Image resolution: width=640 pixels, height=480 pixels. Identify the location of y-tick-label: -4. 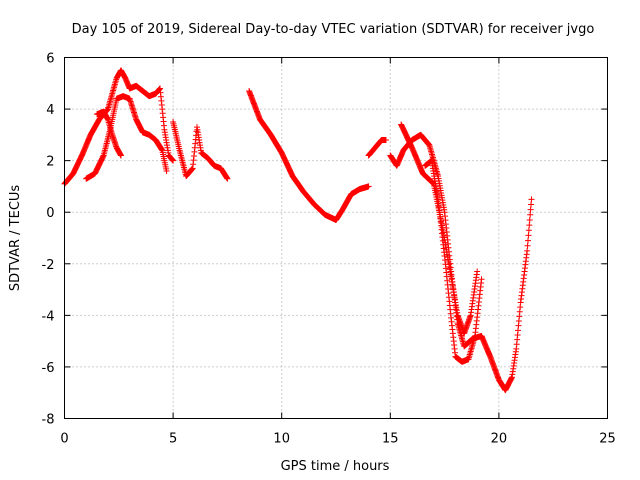
(48, 316).